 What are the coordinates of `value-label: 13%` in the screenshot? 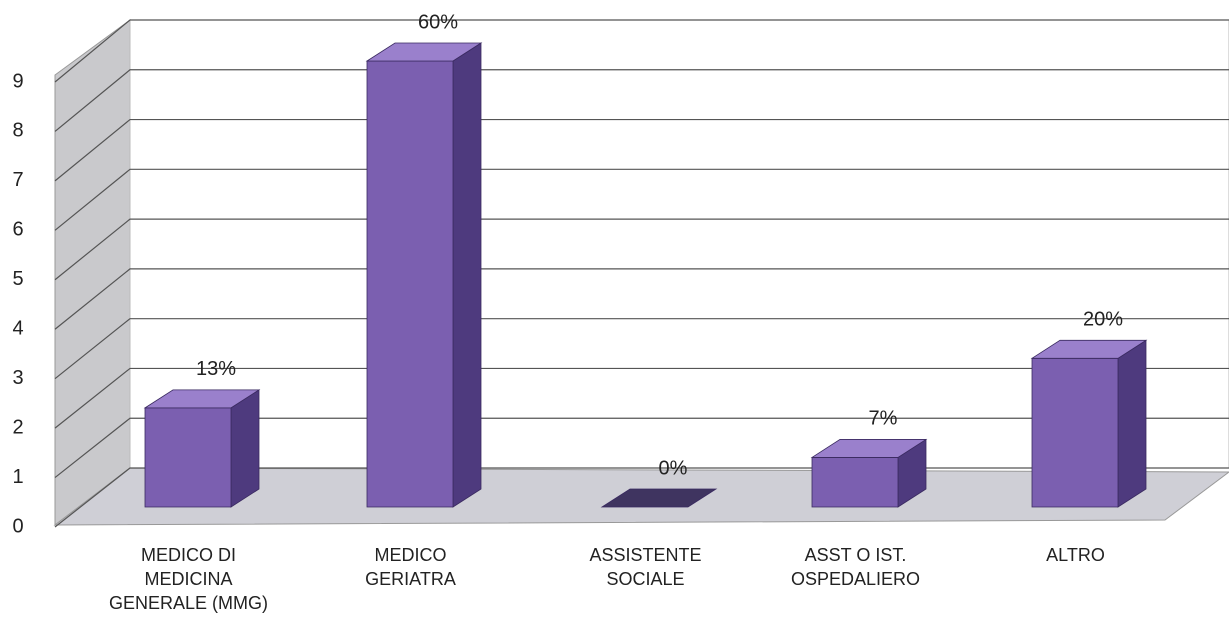 It's located at (216, 369).